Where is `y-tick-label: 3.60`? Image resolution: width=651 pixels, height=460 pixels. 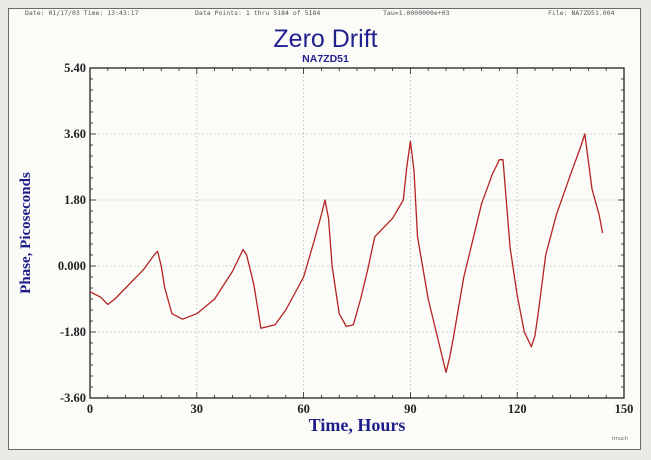 y-tick-label: 3.60 is located at coordinates (75, 134).